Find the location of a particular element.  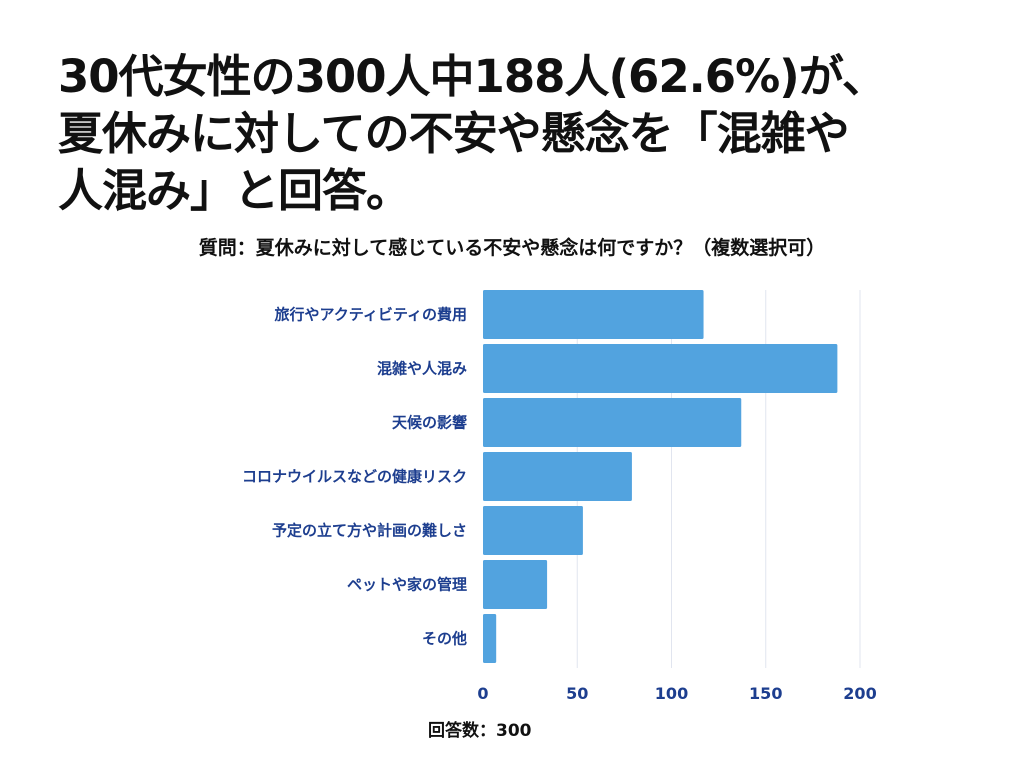

category-label: その他 is located at coordinates (444, 639).